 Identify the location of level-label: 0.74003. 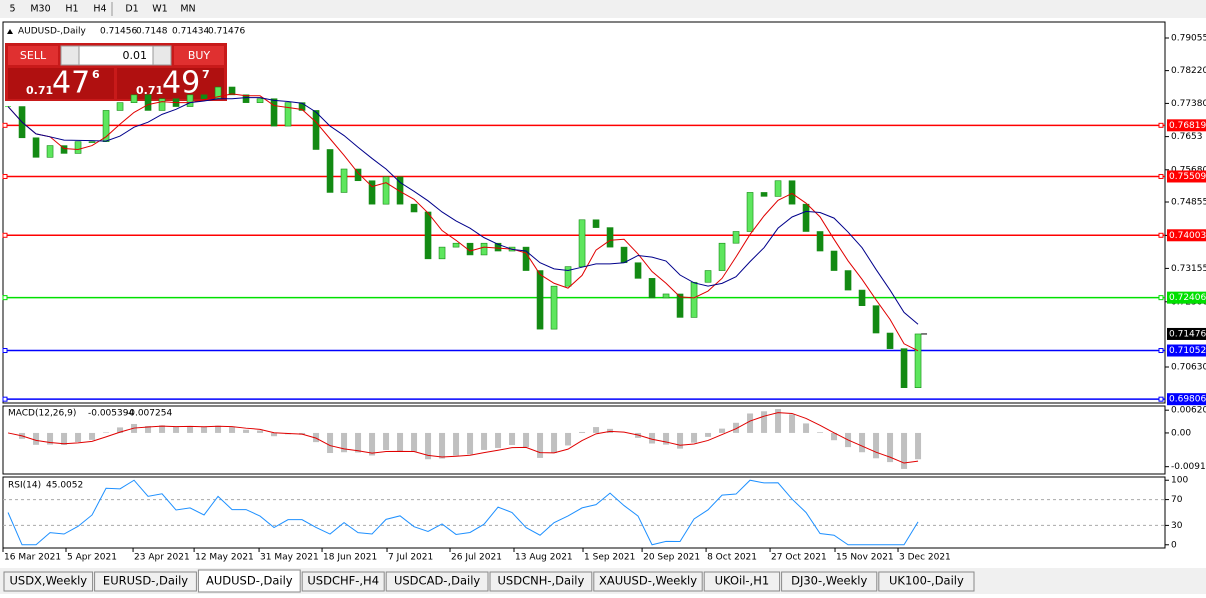
(1187, 236).